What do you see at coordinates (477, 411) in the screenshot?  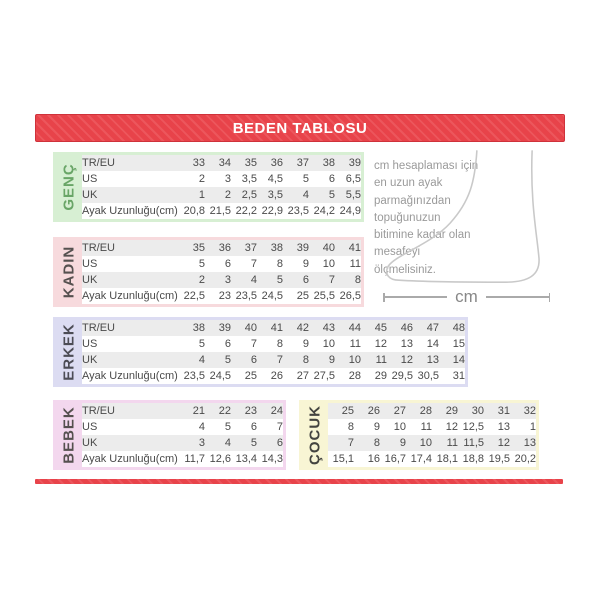 I see `size-value: 30` at bounding box center [477, 411].